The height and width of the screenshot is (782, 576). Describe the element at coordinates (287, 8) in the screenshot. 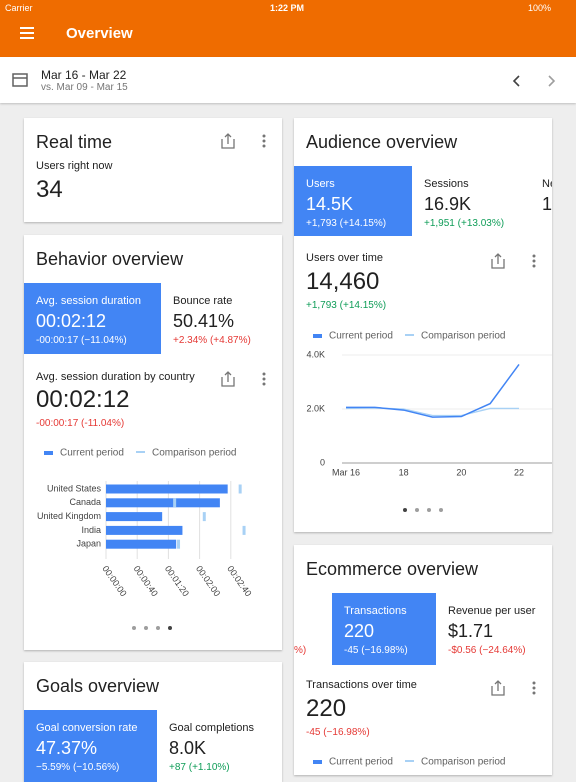

I see `clock: 1:22 PM` at that location.